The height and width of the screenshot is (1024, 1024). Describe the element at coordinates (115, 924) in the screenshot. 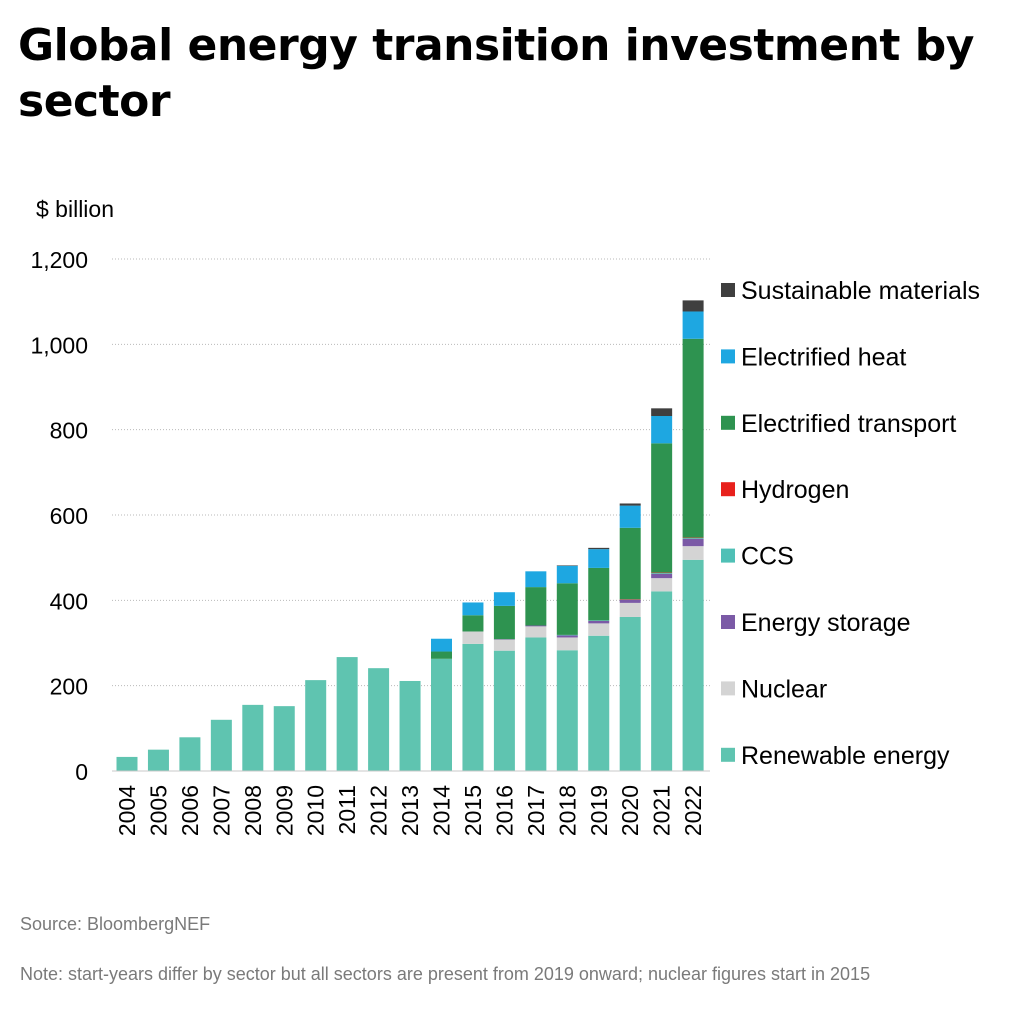

I see `source-note: Source: BloombergNEF` at that location.